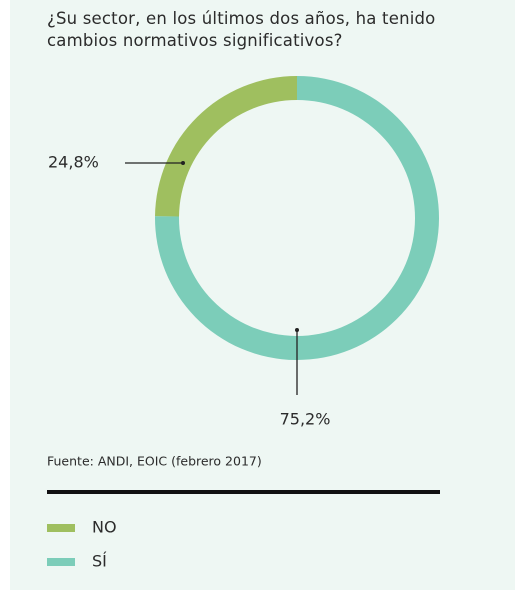 This screenshot has height=600, width=527. Describe the element at coordinates (99, 561) in the screenshot. I see `legend-label: SÍ` at that location.